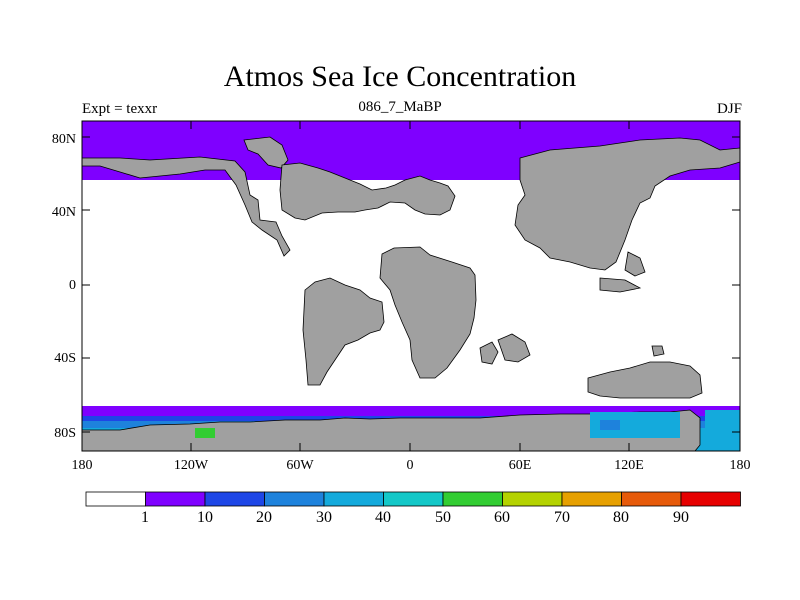 This screenshot has width=800, height=600. What do you see at coordinates (82, 465) in the screenshot?
I see `lon-tick-180w: 180` at bounding box center [82, 465].